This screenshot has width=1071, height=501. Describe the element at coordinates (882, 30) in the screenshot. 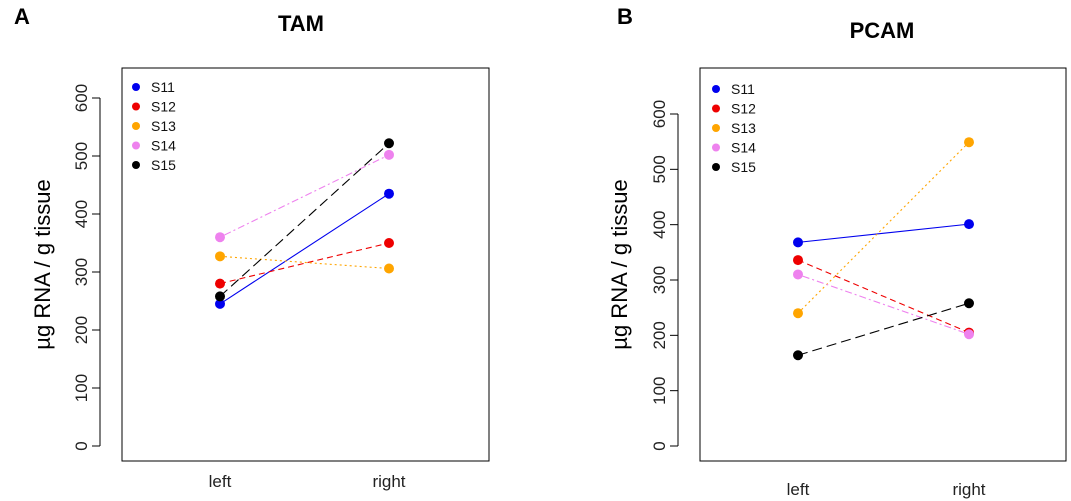

I see `chart-title: PCAM` at that location.